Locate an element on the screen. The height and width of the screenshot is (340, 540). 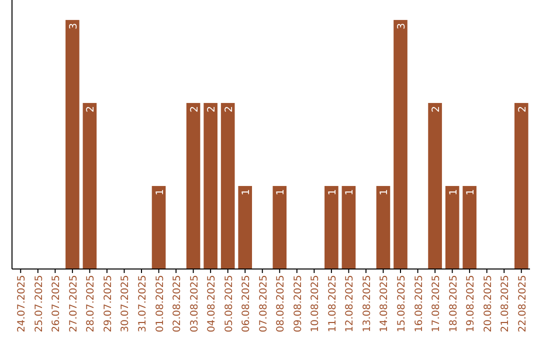
x-tick-label: 03.08.2025 is located at coordinates (194, 303).